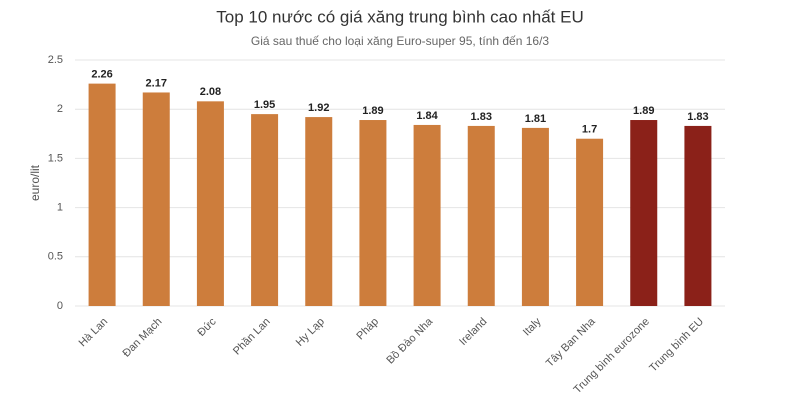 This screenshot has width=800, height=406. What do you see at coordinates (55, 60) in the screenshot?
I see `y-tick-label: 2.5` at bounding box center [55, 60].